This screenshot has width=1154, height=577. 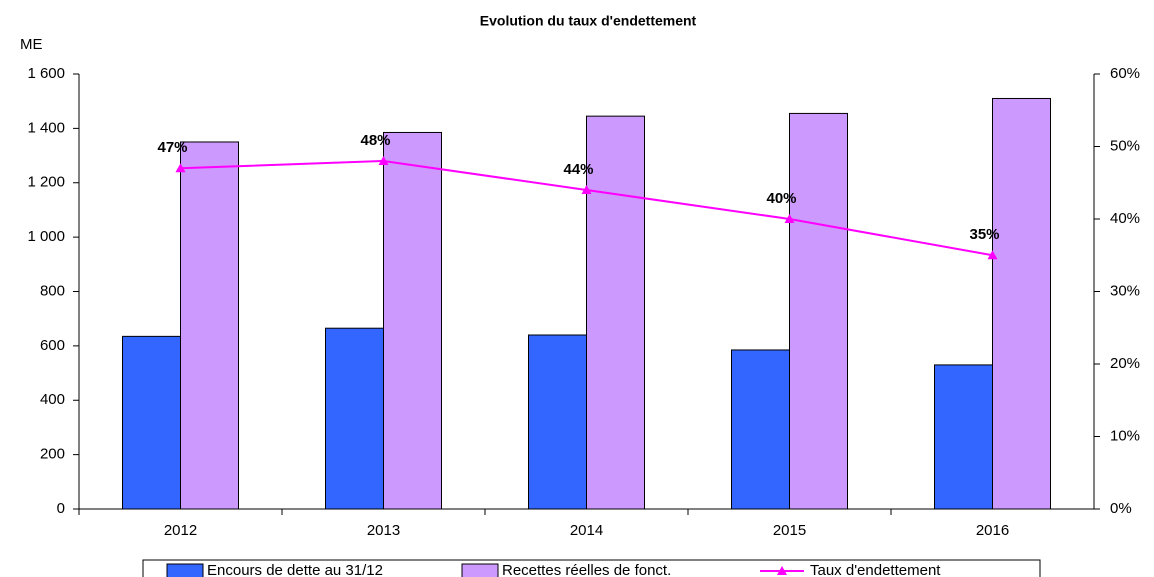 I want to click on data-label: 47%, so click(x=172, y=147).